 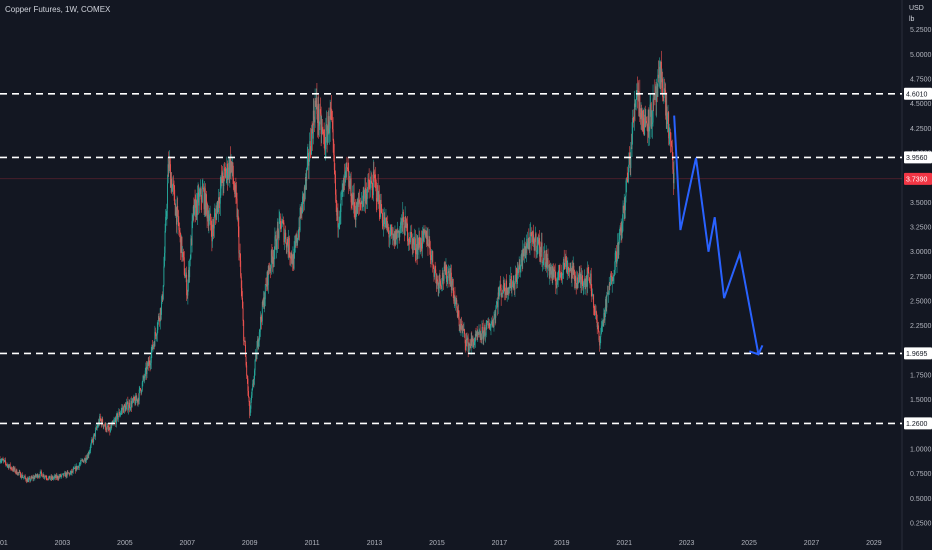 What do you see at coordinates (4, 543) in the screenshot?
I see `x-tick-label: 2001` at bounding box center [4, 543].